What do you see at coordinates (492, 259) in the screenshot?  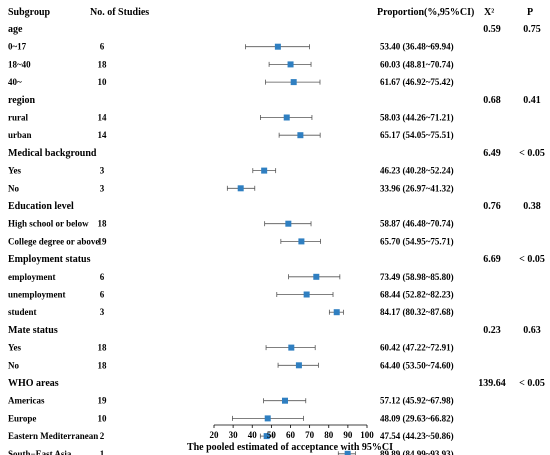 I see `group-chi2: 6.69` at bounding box center [492, 259].